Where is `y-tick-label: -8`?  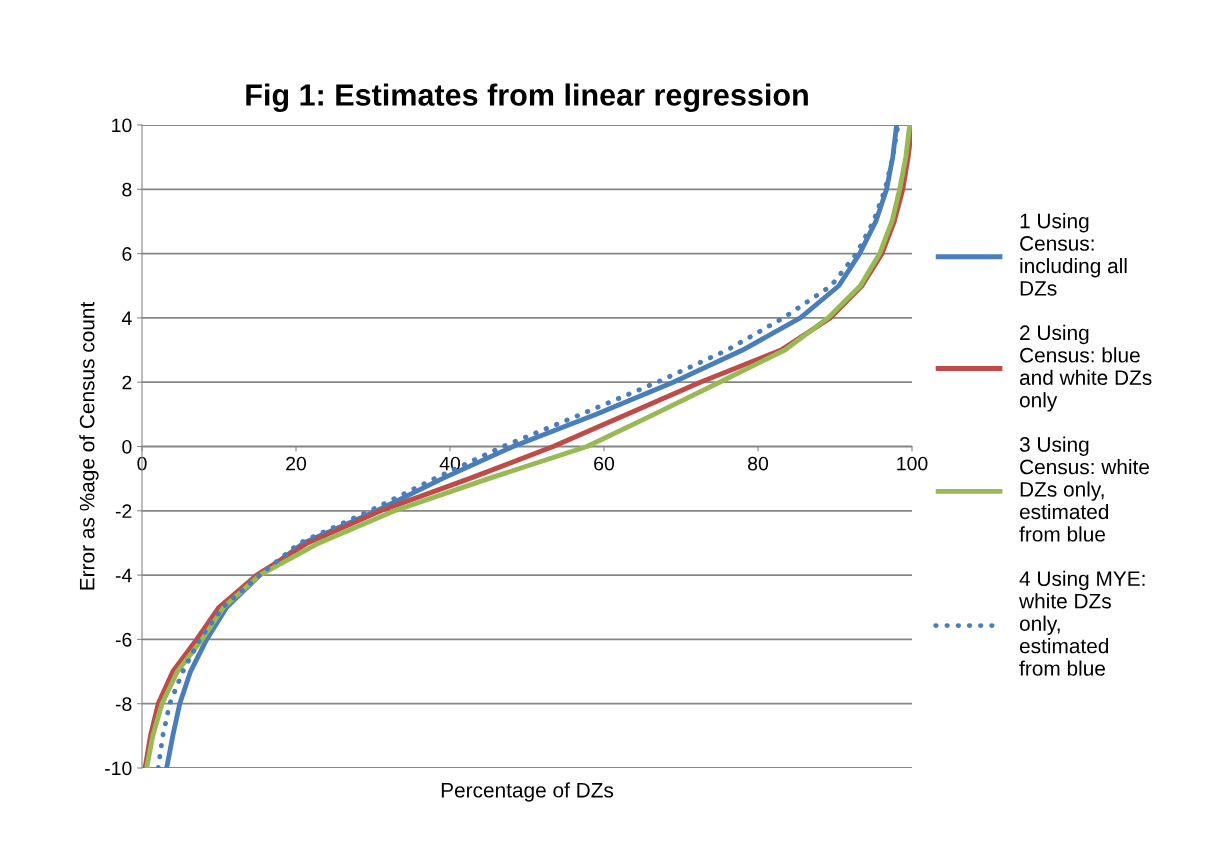
y-tick-label: -8 is located at coordinates (123, 704).